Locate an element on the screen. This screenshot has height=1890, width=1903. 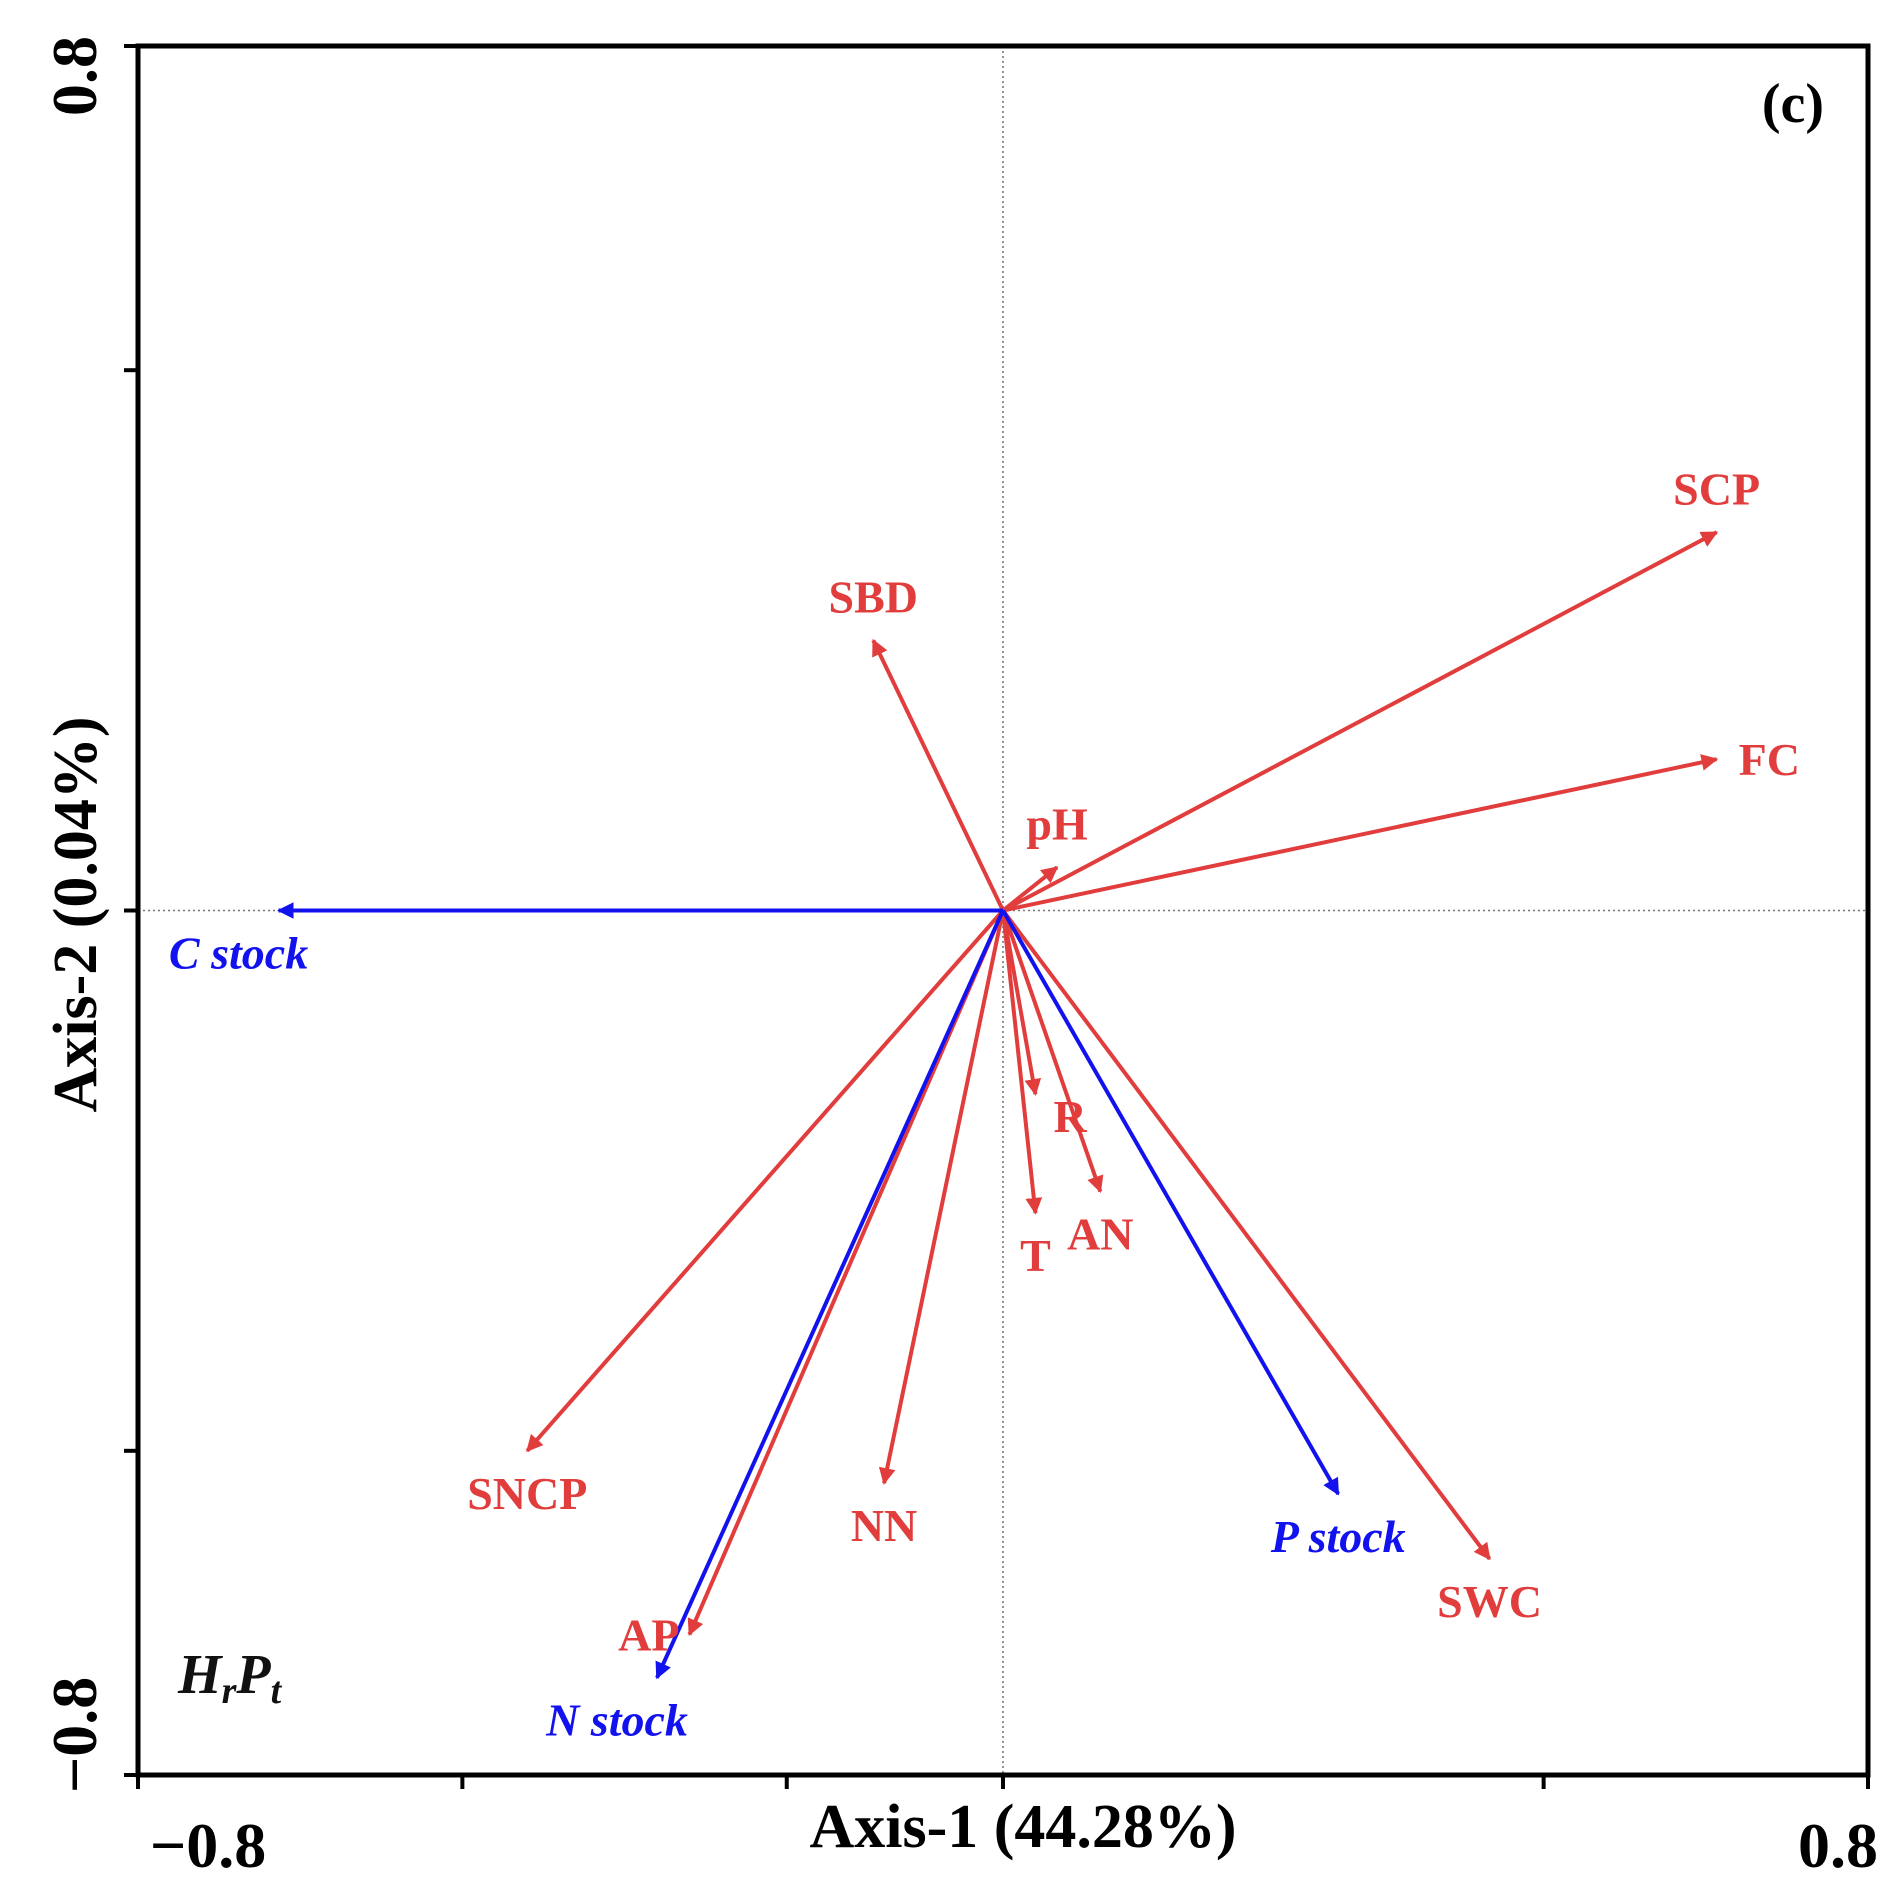
vector-arrow-p-stock is located at coordinates (1170, 1202).